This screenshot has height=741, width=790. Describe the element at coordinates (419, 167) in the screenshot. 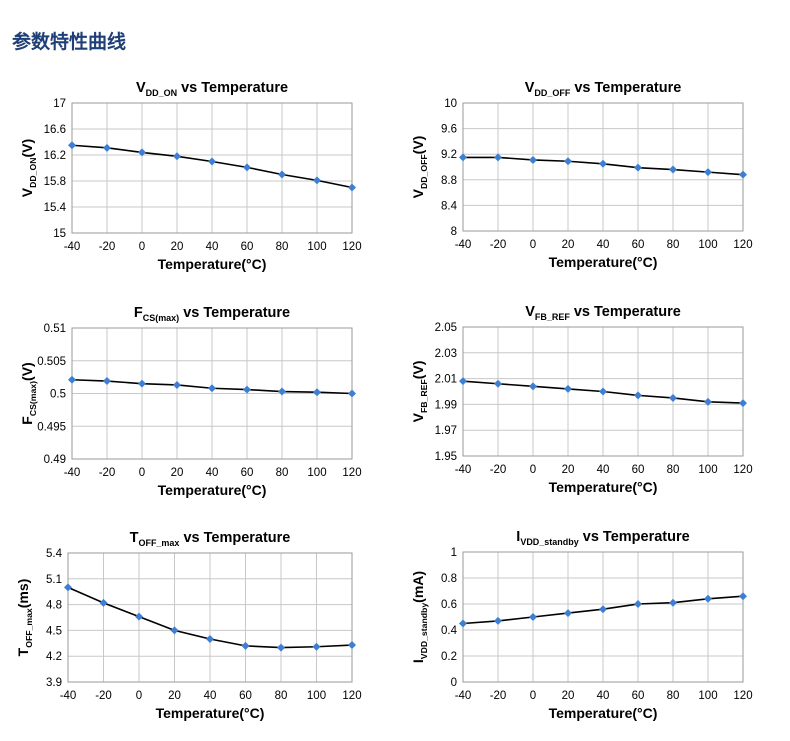

I see `y-axis-label: VDD_OFF(V)` at that location.